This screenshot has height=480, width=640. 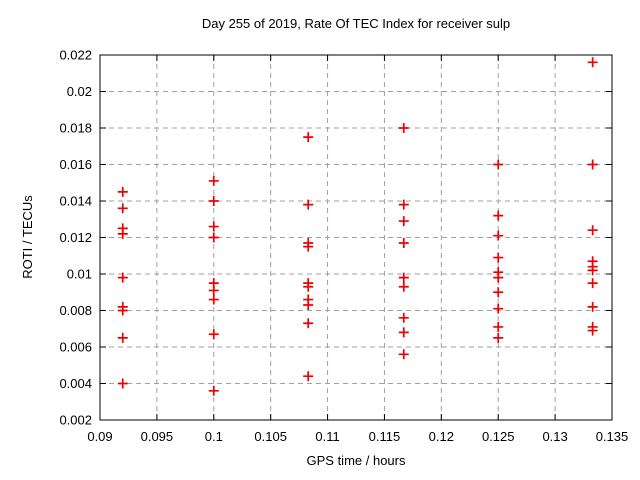 What do you see at coordinates (214, 436) in the screenshot?
I see `x-tick-label: 0.1` at bounding box center [214, 436].